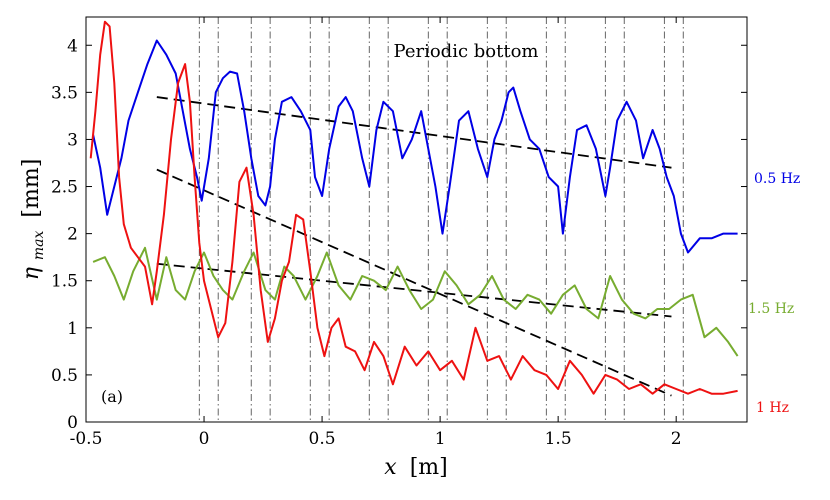 This screenshot has width=830, height=500. What do you see at coordinates (31, 273) in the screenshot?
I see `y-axis-variable: η` at bounding box center [31, 273].